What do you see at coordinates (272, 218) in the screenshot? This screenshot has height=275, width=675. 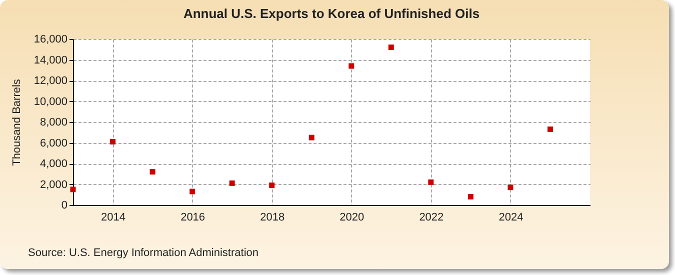 I see `x-tick-label: 2018` at bounding box center [272, 218].